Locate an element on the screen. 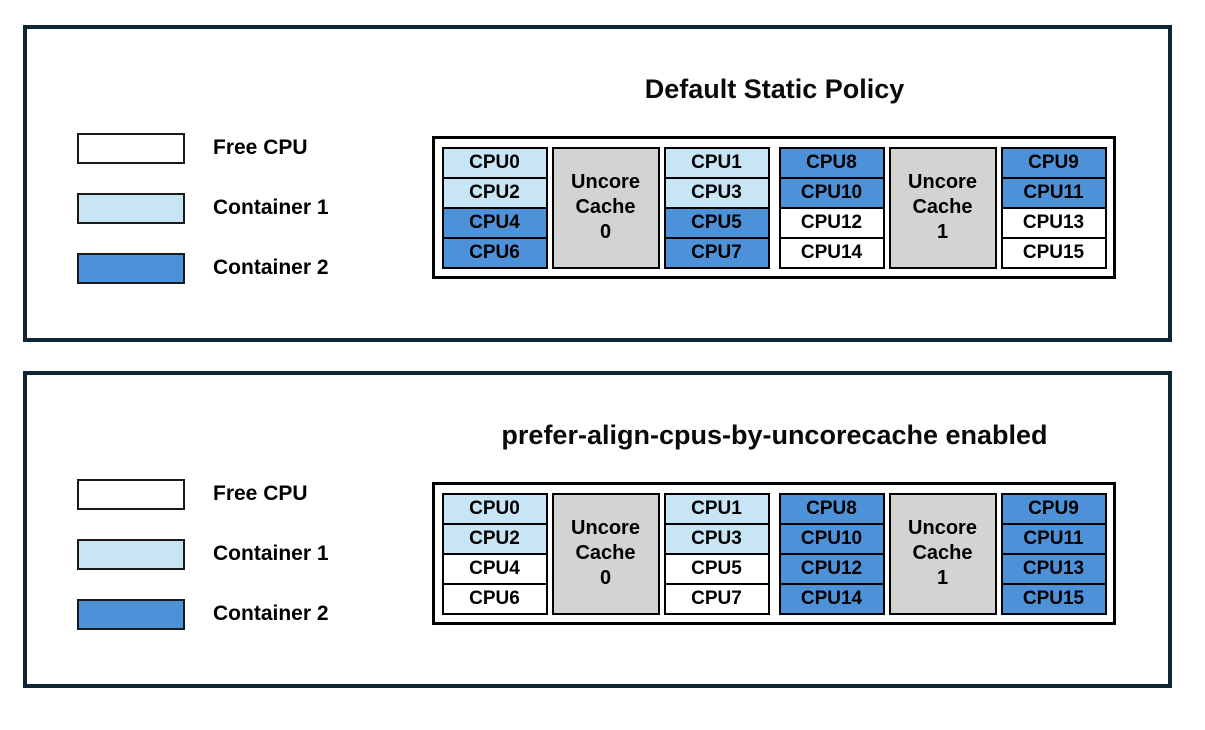 This screenshot has width=1205, height=730. panel-title: Default Static Policy is located at coordinates (774, 89).